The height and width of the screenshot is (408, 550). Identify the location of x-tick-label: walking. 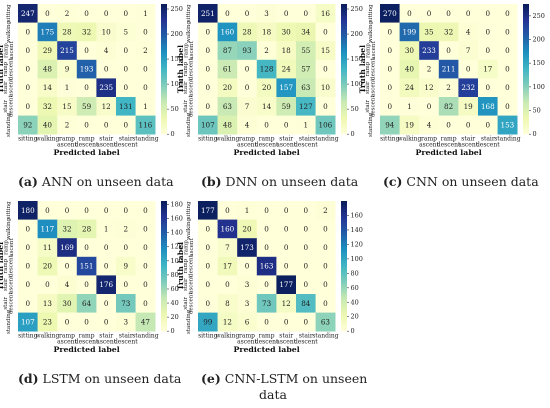
(409, 139).